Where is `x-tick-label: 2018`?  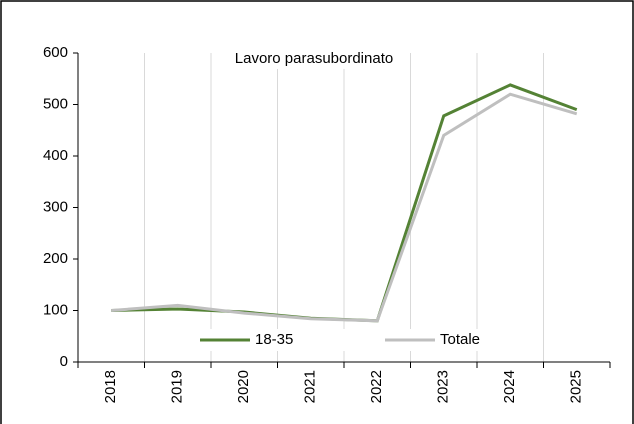 x-tick-label: 2018 is located at coordinates (110, 386).